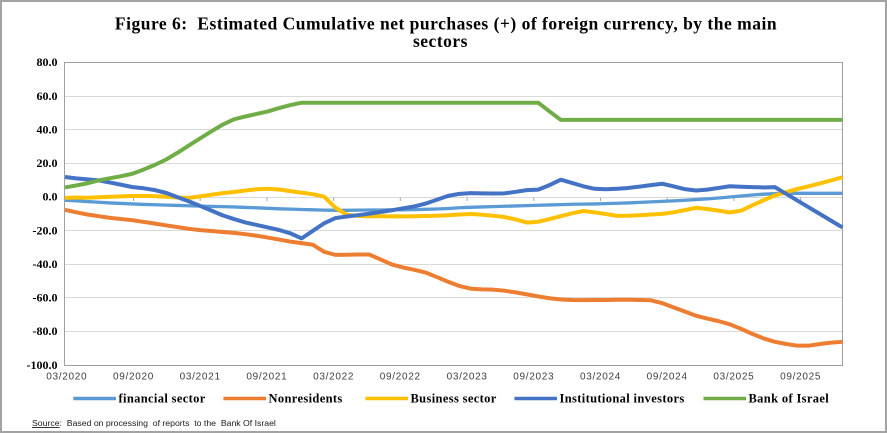 Image resolution: width=887 pixels, height=433 pixels. Describe the element at coordinates (45, 230) in the screenshot. I see `svg-text: -20.0` at that location.